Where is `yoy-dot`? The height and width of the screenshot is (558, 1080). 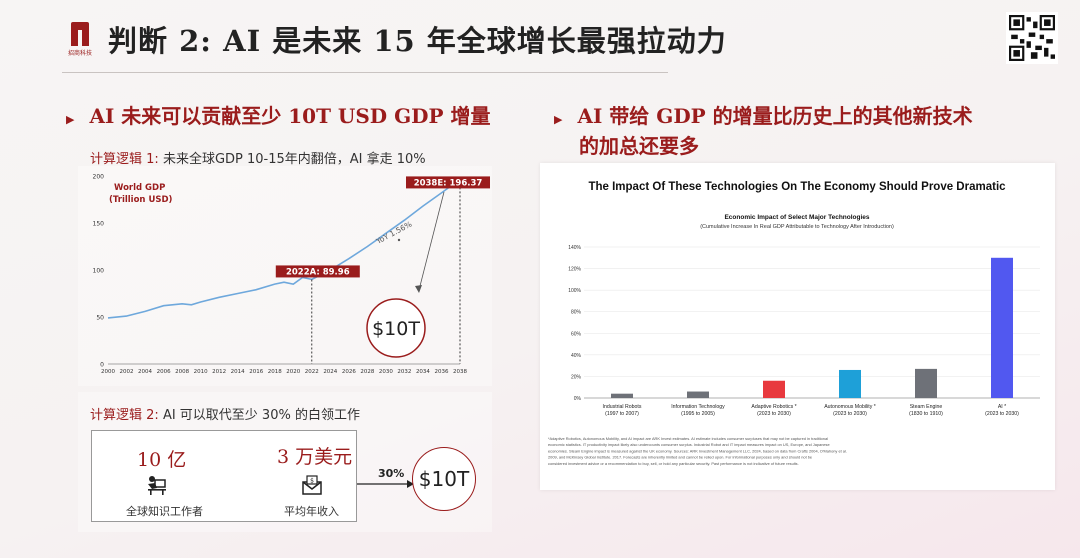 yoy-dot is located at coordinates (399, 240).